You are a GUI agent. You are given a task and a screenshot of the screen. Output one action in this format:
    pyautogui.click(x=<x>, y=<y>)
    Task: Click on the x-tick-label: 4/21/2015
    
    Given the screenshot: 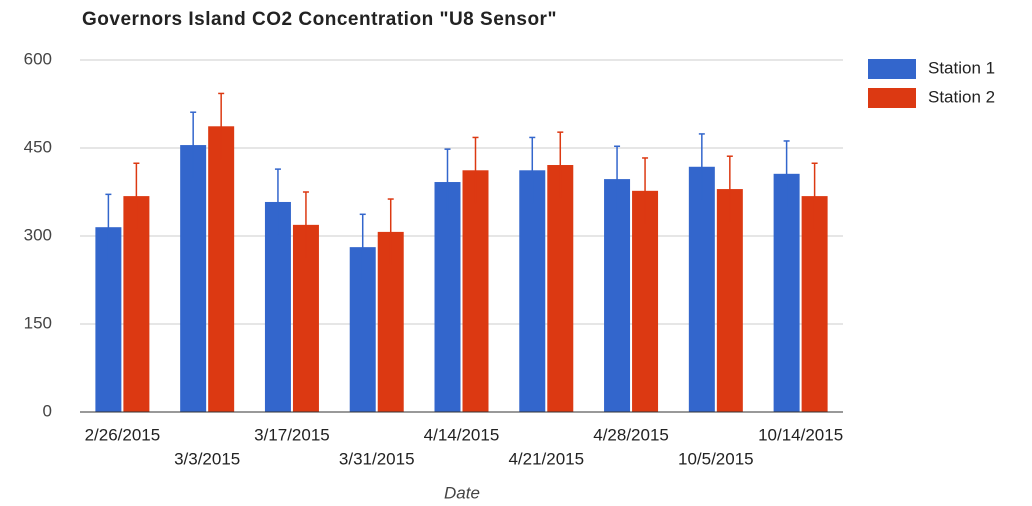 What is the action you would take?
    pyautogui.click(x=546, y=458)
    